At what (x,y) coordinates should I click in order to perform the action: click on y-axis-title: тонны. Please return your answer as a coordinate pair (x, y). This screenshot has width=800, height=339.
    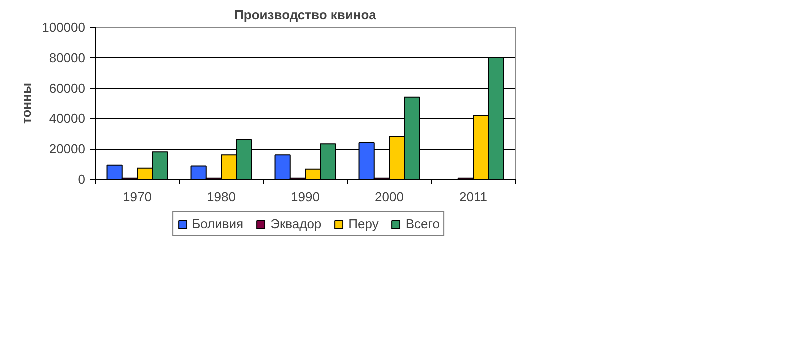
    Looking at the image, I should click on (26, 103).